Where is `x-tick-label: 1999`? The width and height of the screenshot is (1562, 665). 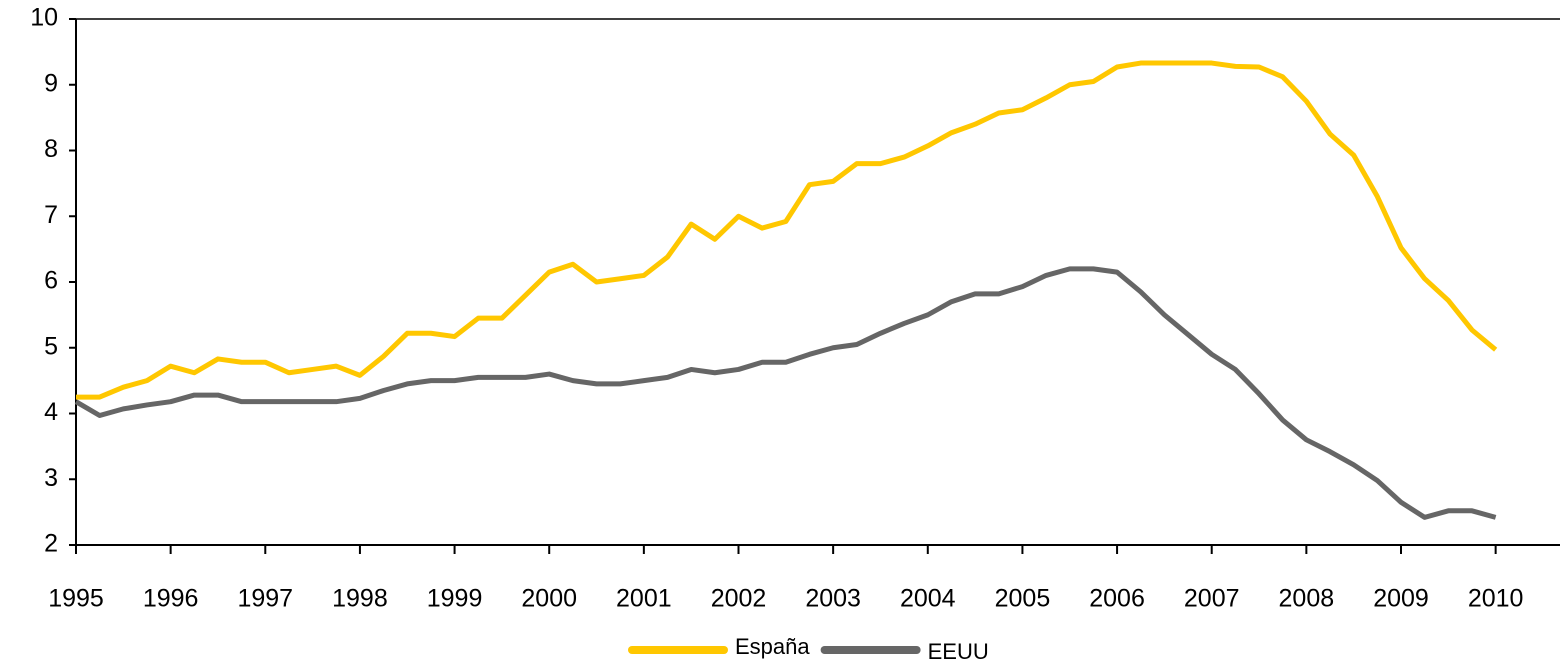
x-tick-label: 1999 is located at coordinates (455, 599).